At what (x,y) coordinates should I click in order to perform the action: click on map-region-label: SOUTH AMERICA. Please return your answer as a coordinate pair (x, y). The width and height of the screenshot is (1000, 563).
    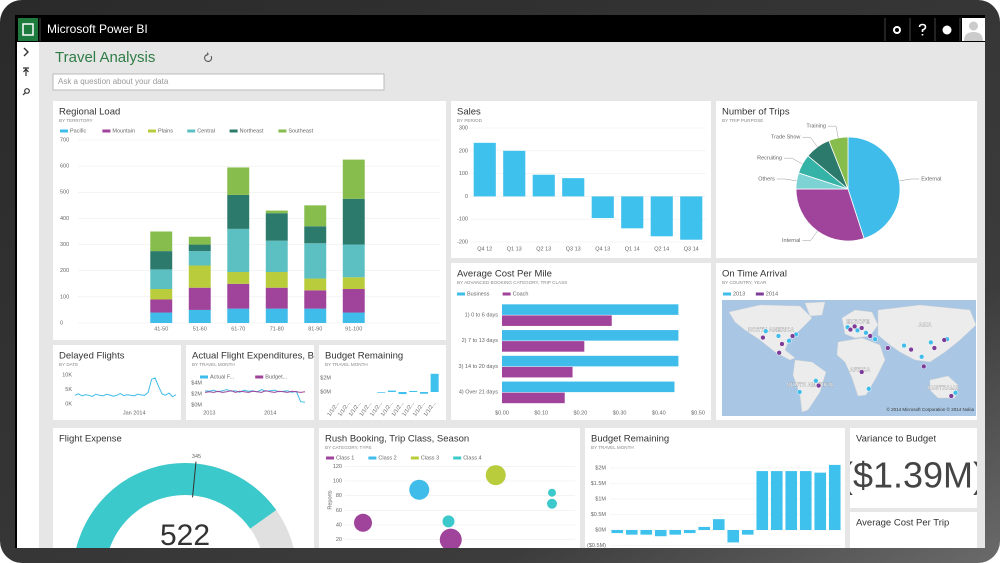
    Looking at the image, I should click on (810, 385).